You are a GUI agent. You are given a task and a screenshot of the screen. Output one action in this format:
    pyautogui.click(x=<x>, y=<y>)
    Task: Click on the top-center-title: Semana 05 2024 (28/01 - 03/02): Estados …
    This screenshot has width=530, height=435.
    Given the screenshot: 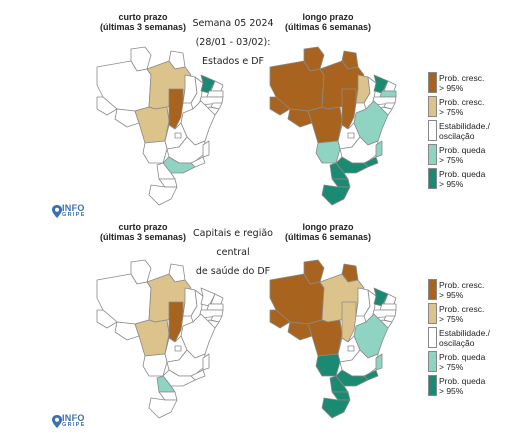 What is the action you would take?
    pyautogui.click(x=233, y=42)
    